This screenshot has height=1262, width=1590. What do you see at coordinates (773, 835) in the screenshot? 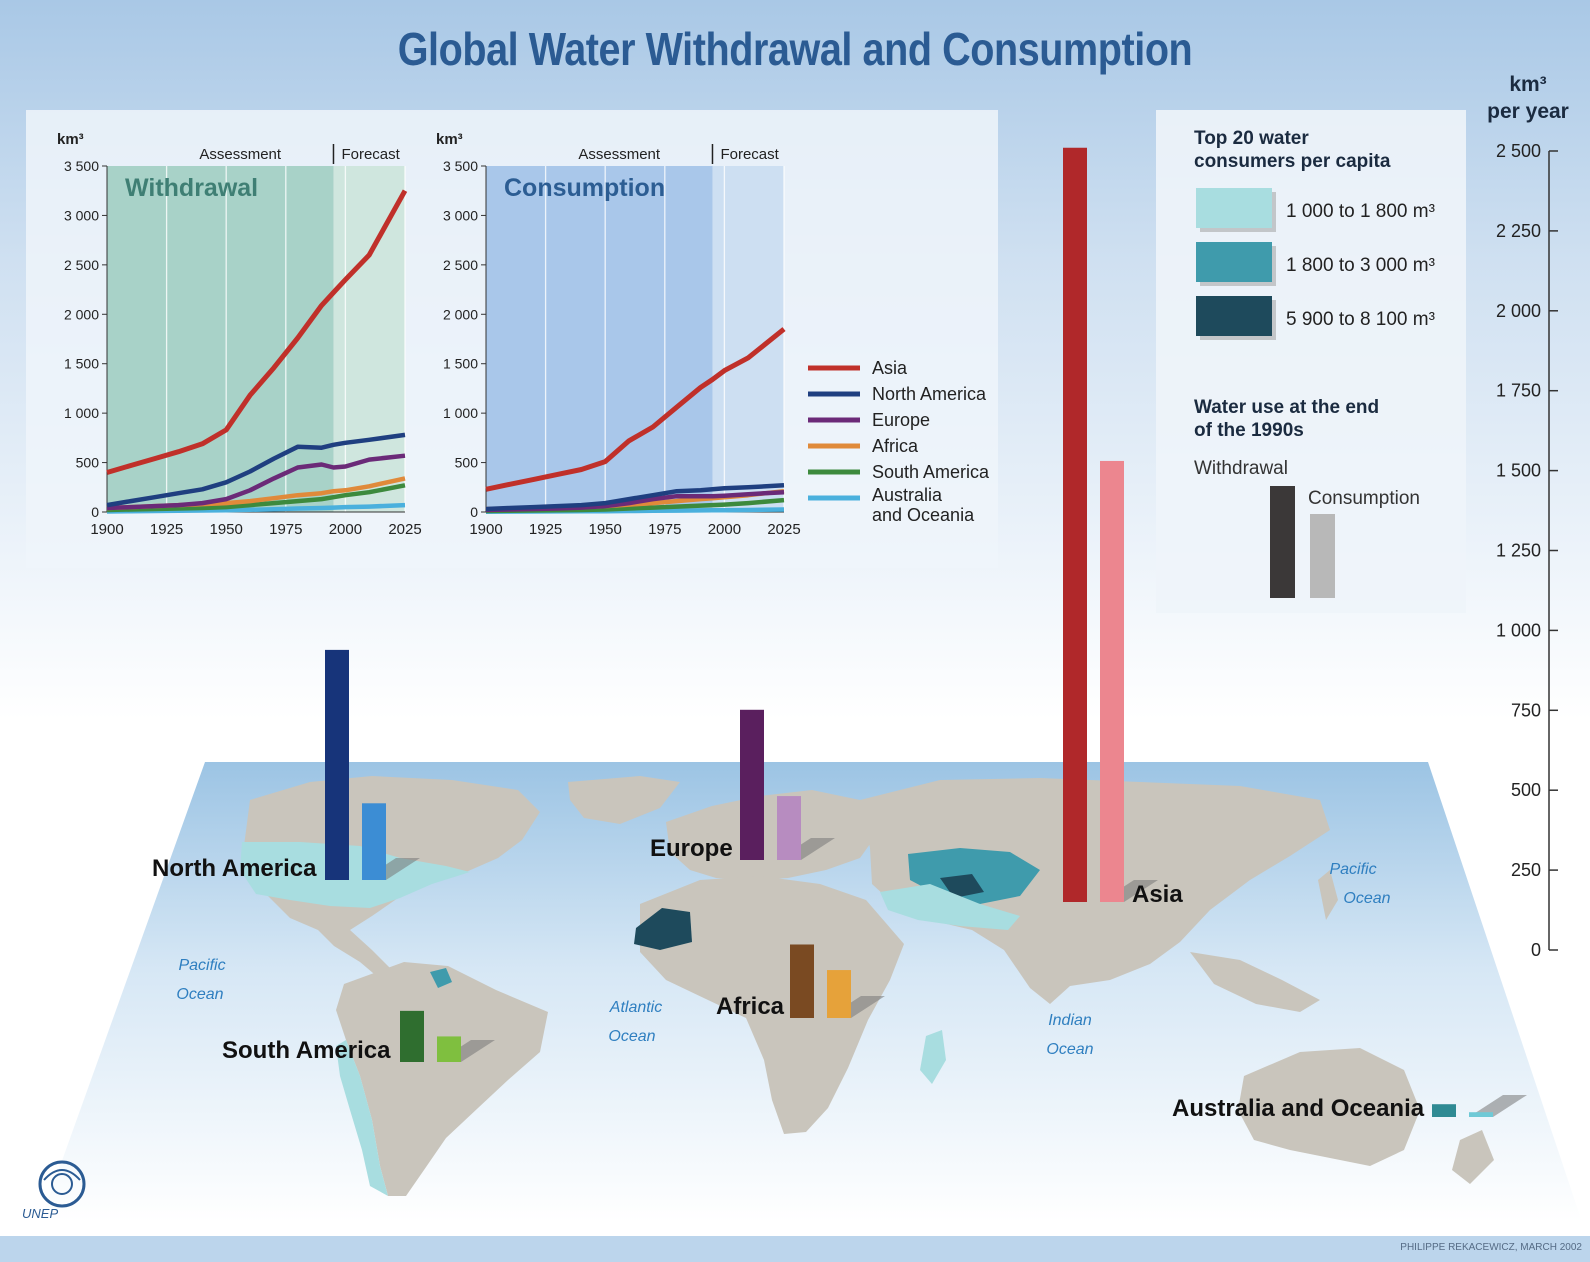
I see `europe-land` at bounding box center [773, 835].